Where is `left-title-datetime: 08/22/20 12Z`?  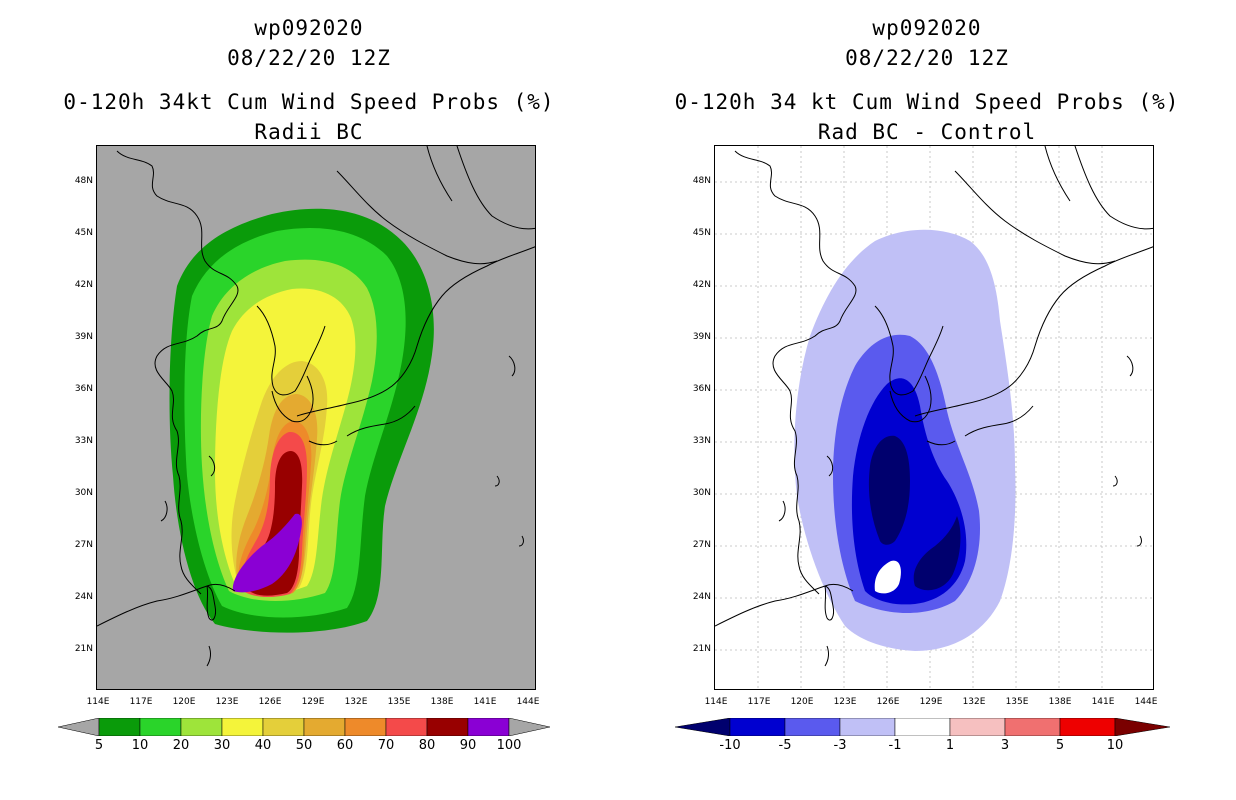
left-title-datetime: 08/22/20 12Z is located at coordinates (309, 58).